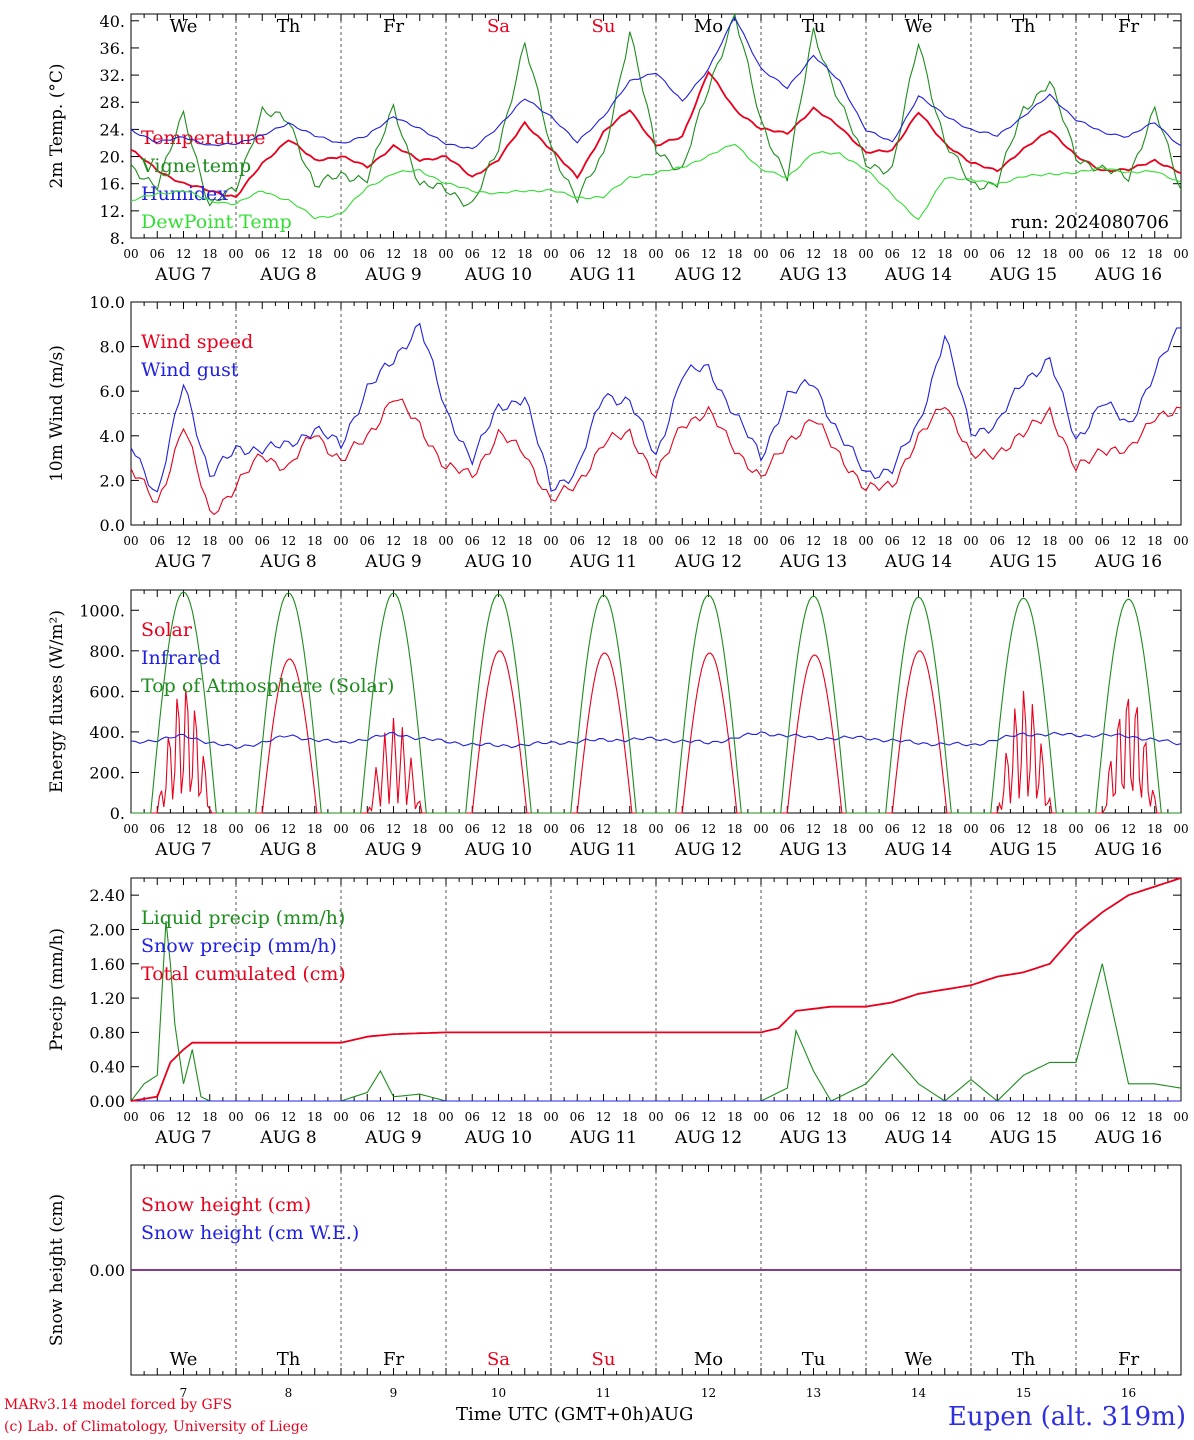 This screenshot has height=1440, width=1194. What do you see at coordinates (1066, 1417) in the screenshot?
I see `station-name: Eupen (alt. 319m)` at bounding box center [1066, 1417].